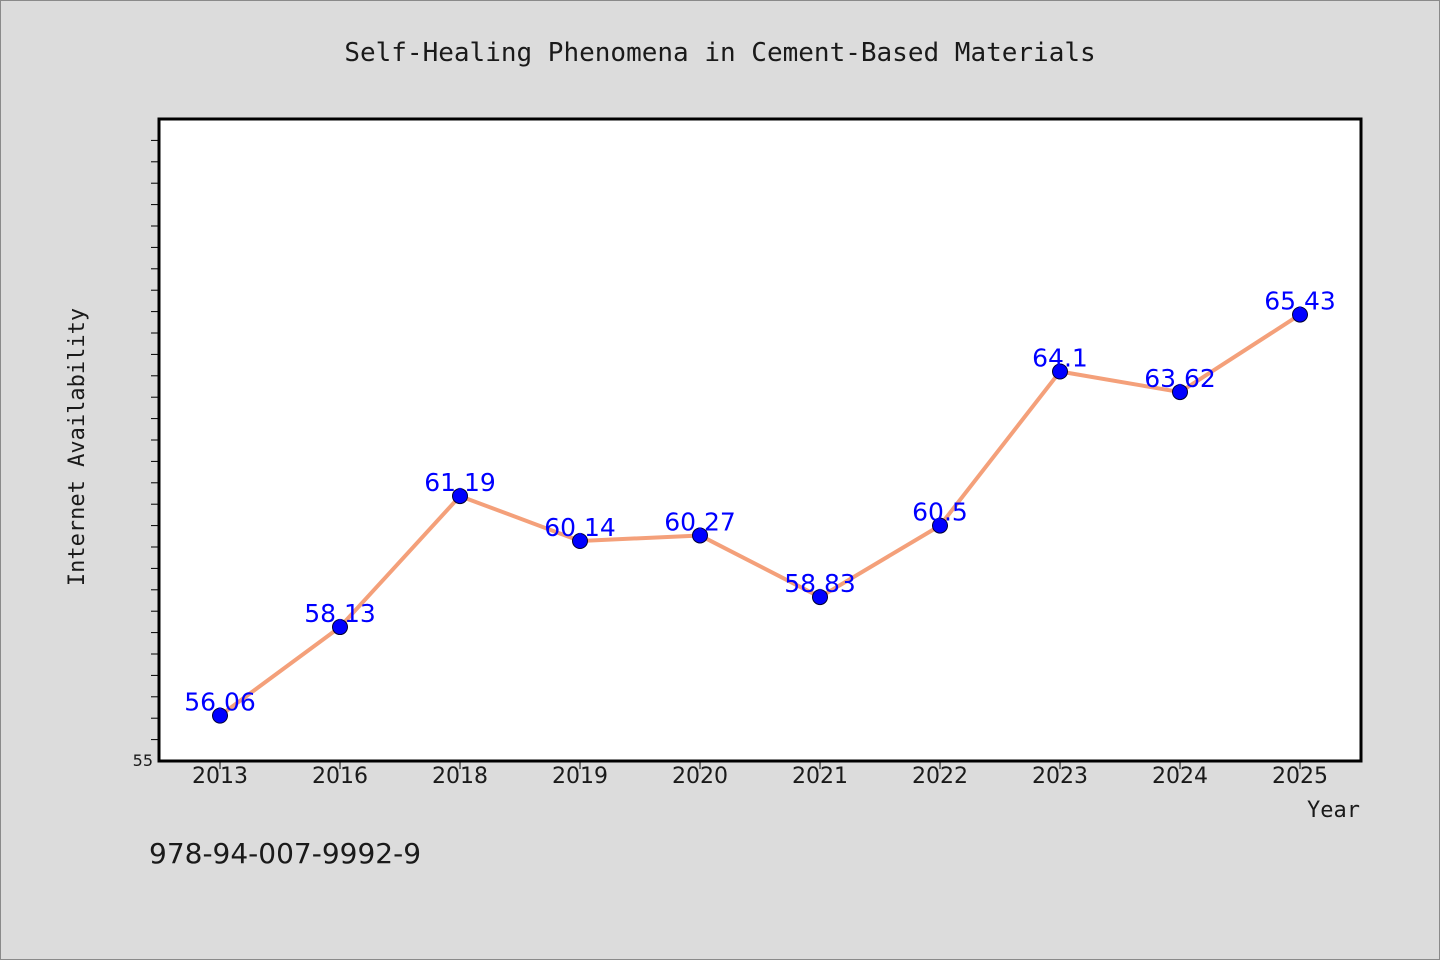 This screenshot has width=1440, height=960. Describe the element at coordinates (820, 776) in the screenshot. I see `x-tick-label: 2021` at that location.